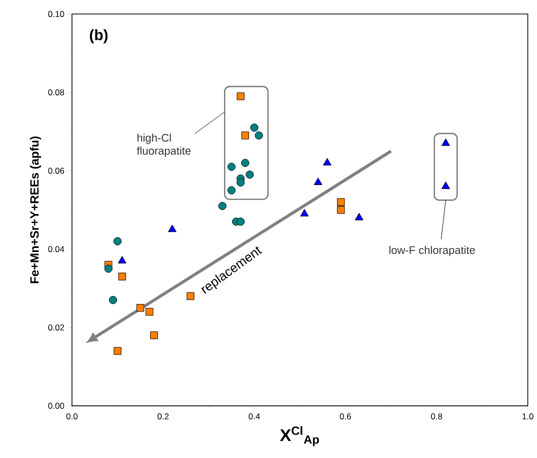 This screenshot has width=537, height=458. I want to click on y-axis-title: Fe+Mn+Sr+Y+REEs (apfu), so click(36, 210).